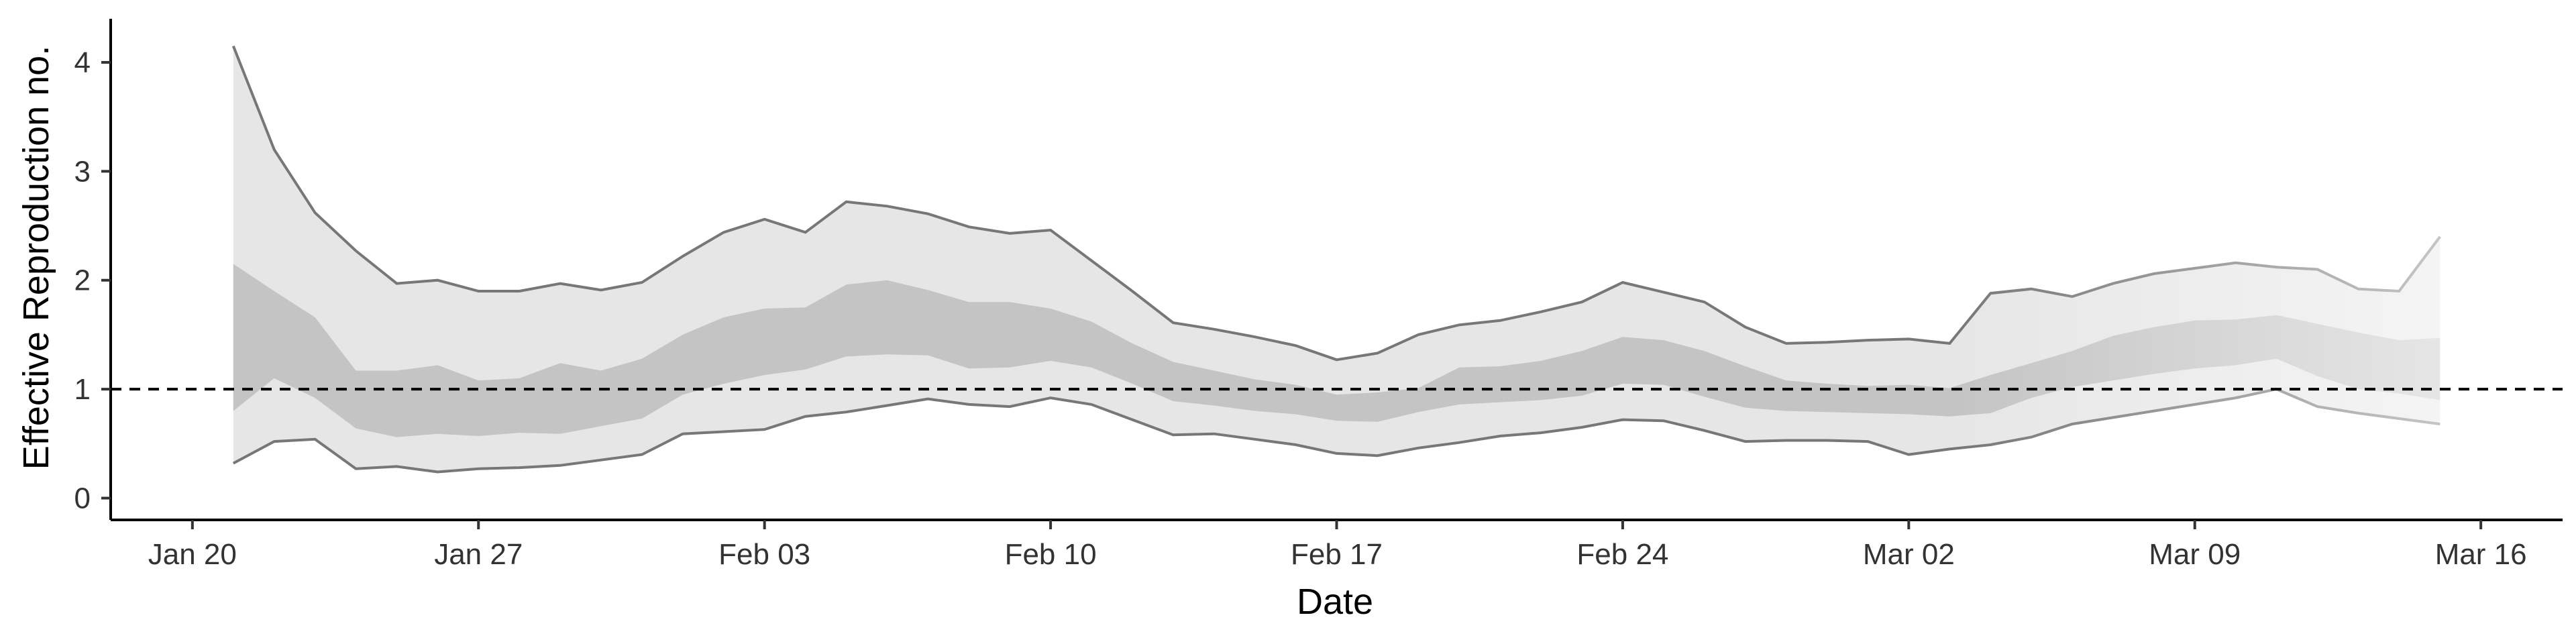  What do you see at coordinates (36, 258) in the screenshot?
I see `y-axis-title: Effective Reproduction no.` at bounding box center [36, 258].